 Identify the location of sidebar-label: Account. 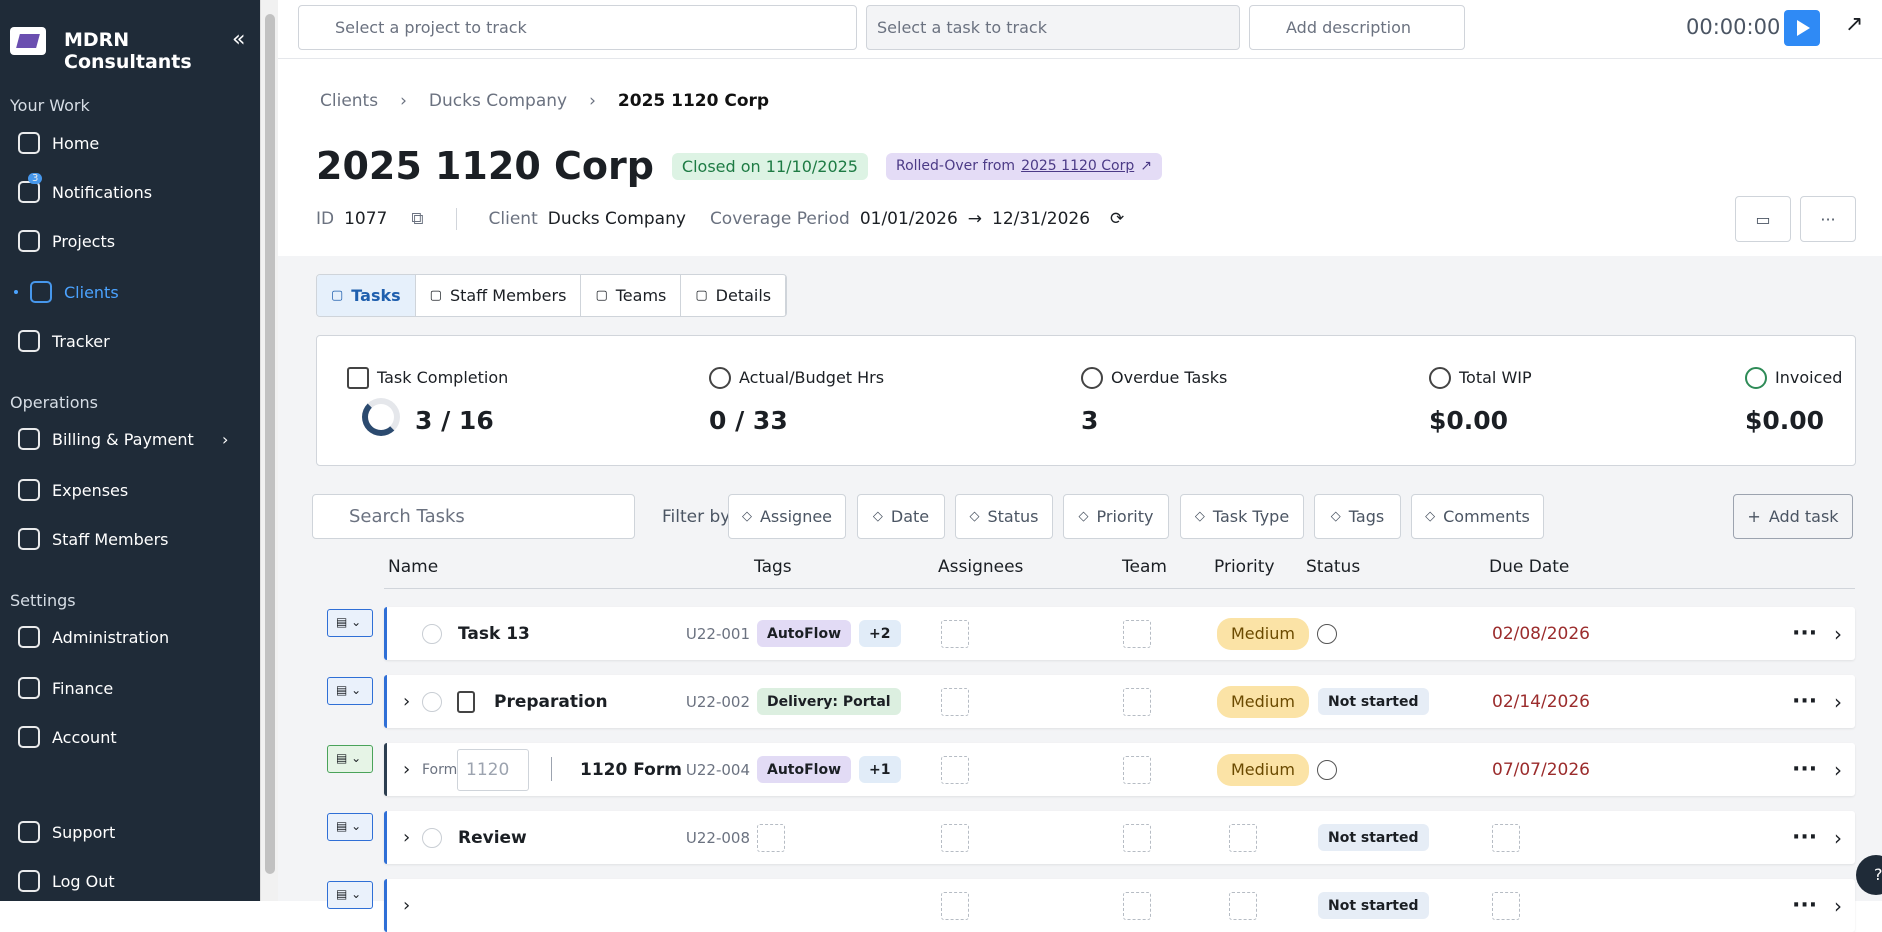
(84, 737).